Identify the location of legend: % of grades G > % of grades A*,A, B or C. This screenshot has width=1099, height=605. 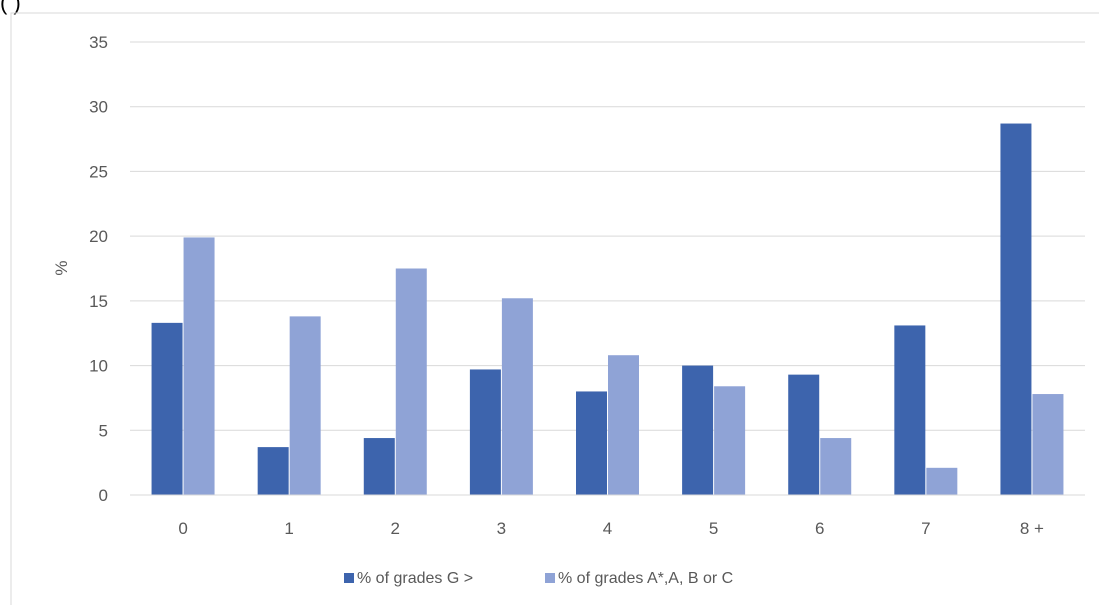
(538, 578).